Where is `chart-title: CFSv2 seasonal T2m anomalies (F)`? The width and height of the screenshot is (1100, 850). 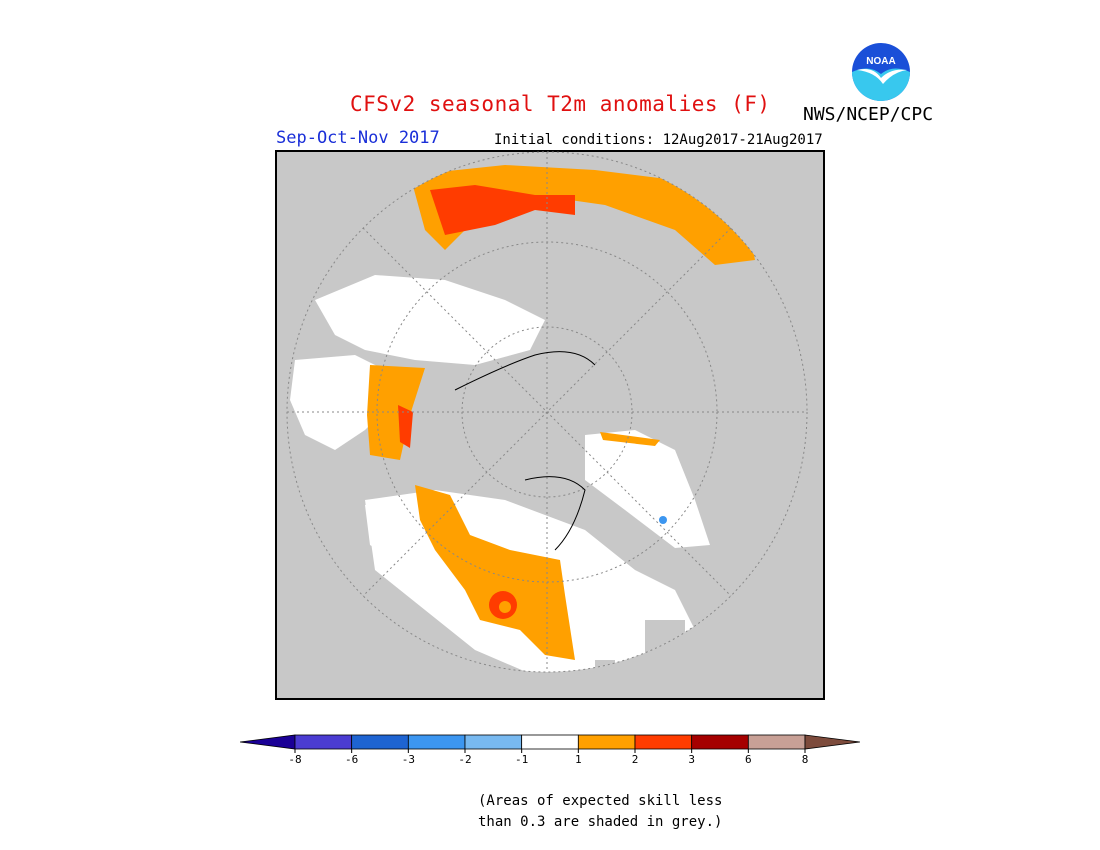
chart-title: CFSv2 seasonal T2m anomalies (F) is located at coordinates (560, 104).